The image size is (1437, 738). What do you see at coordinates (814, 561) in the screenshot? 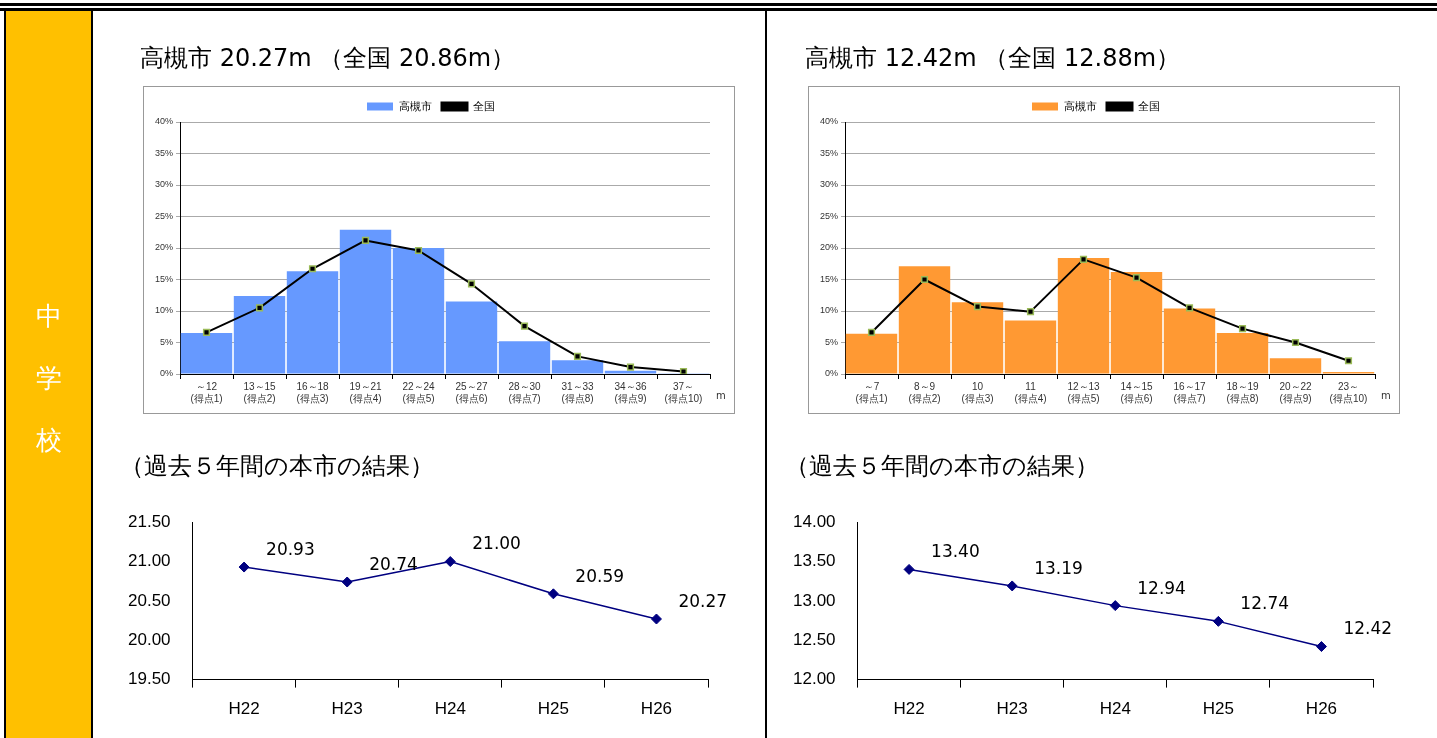
I see `y-tick-label: 13.50` at bounding box center [814, 561].